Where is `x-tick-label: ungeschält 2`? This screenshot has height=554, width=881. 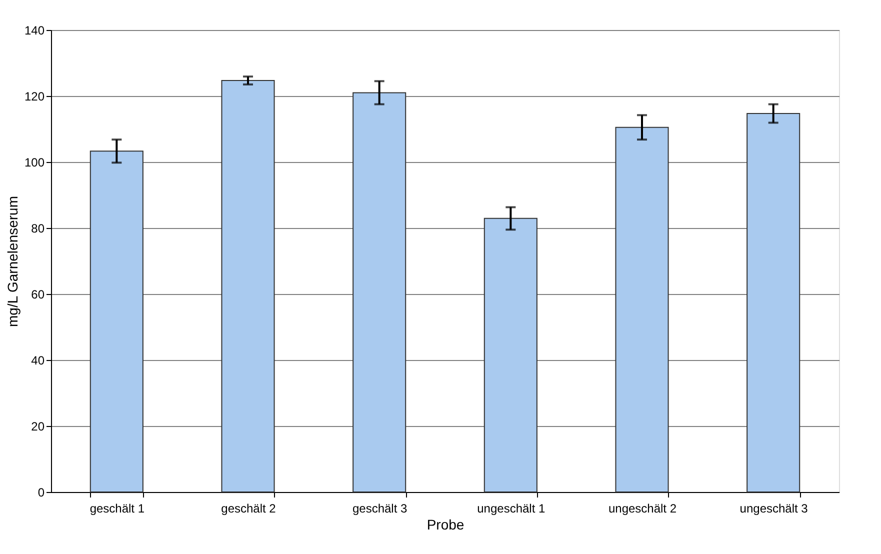 x-tick-label: ungeschält 2 is located at coordinates (642, 509).